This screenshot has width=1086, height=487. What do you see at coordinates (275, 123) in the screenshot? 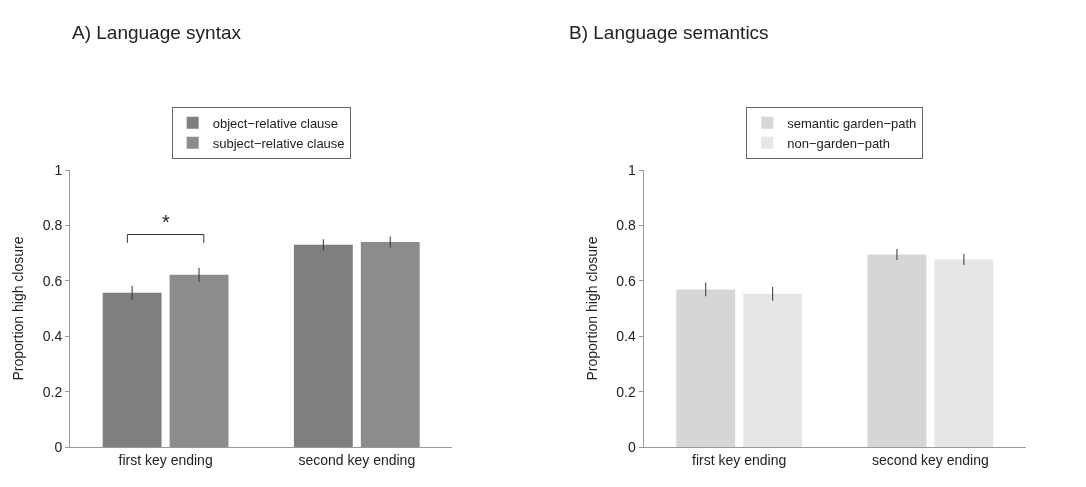
I see `legend-label: object−relative clause` at bounding box center [275, 123].